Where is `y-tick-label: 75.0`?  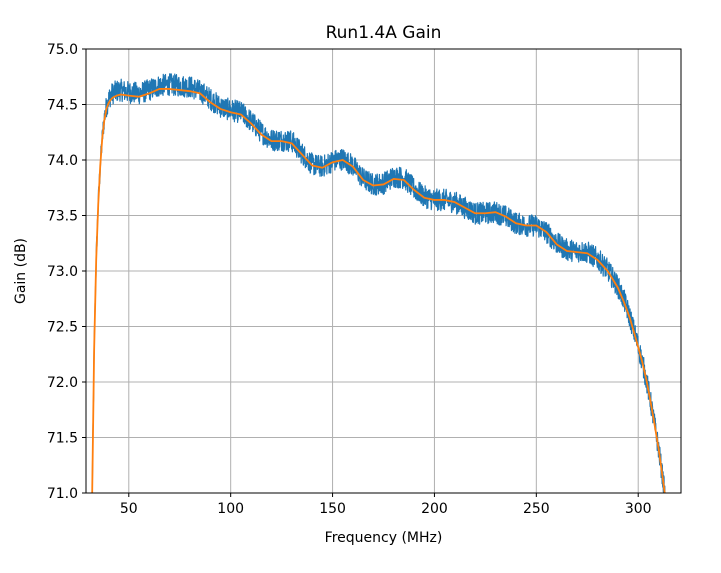 y-tick-label: 75.0 is located at coordinates (62, 50).